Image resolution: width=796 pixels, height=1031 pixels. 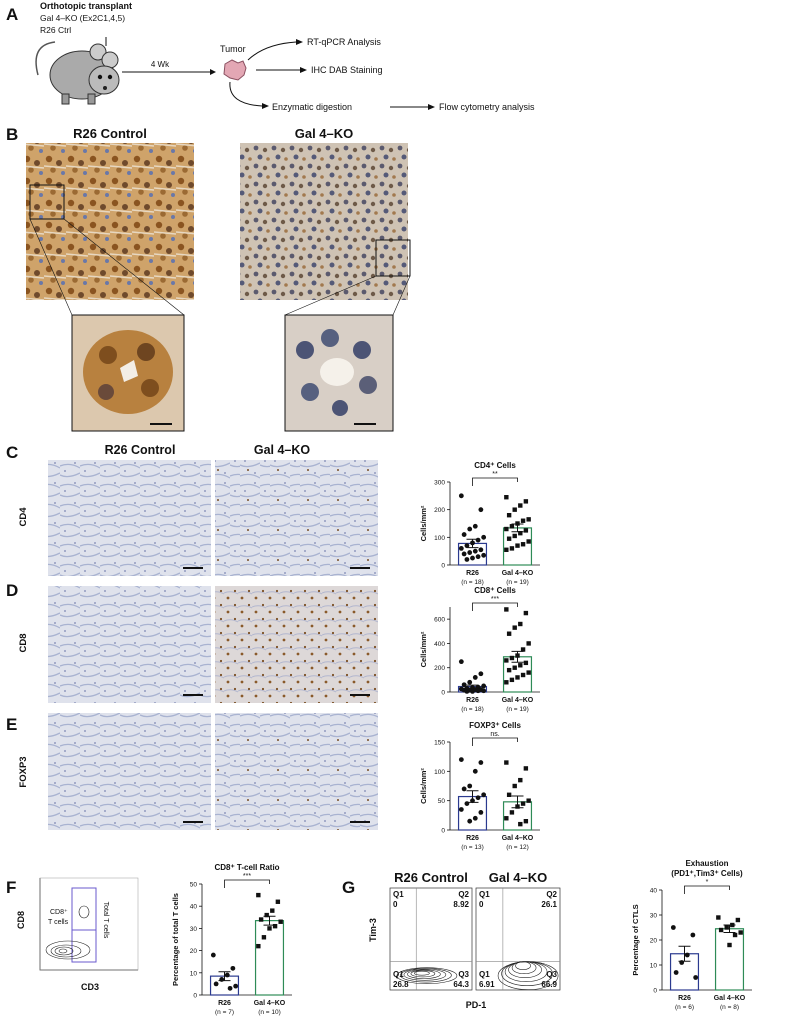 What do you see at coordinates (339, 373) in the screenshot?
I see `inset-image` at bounding box center [339, 373].